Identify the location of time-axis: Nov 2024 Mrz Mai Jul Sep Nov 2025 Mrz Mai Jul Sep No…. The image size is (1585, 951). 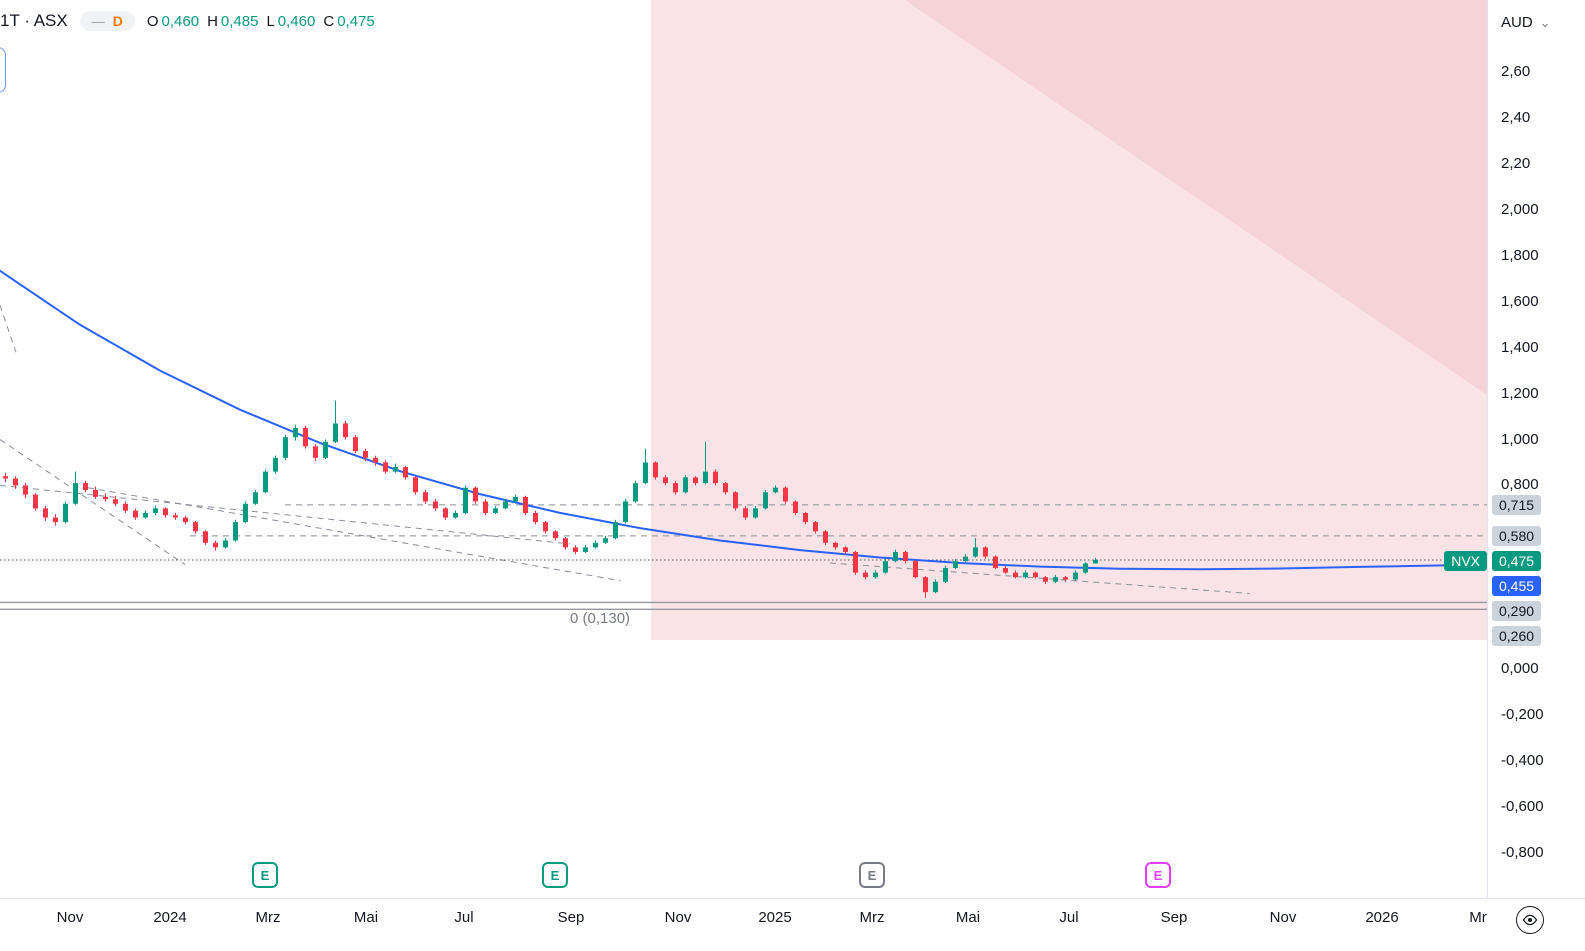
(792, 924).